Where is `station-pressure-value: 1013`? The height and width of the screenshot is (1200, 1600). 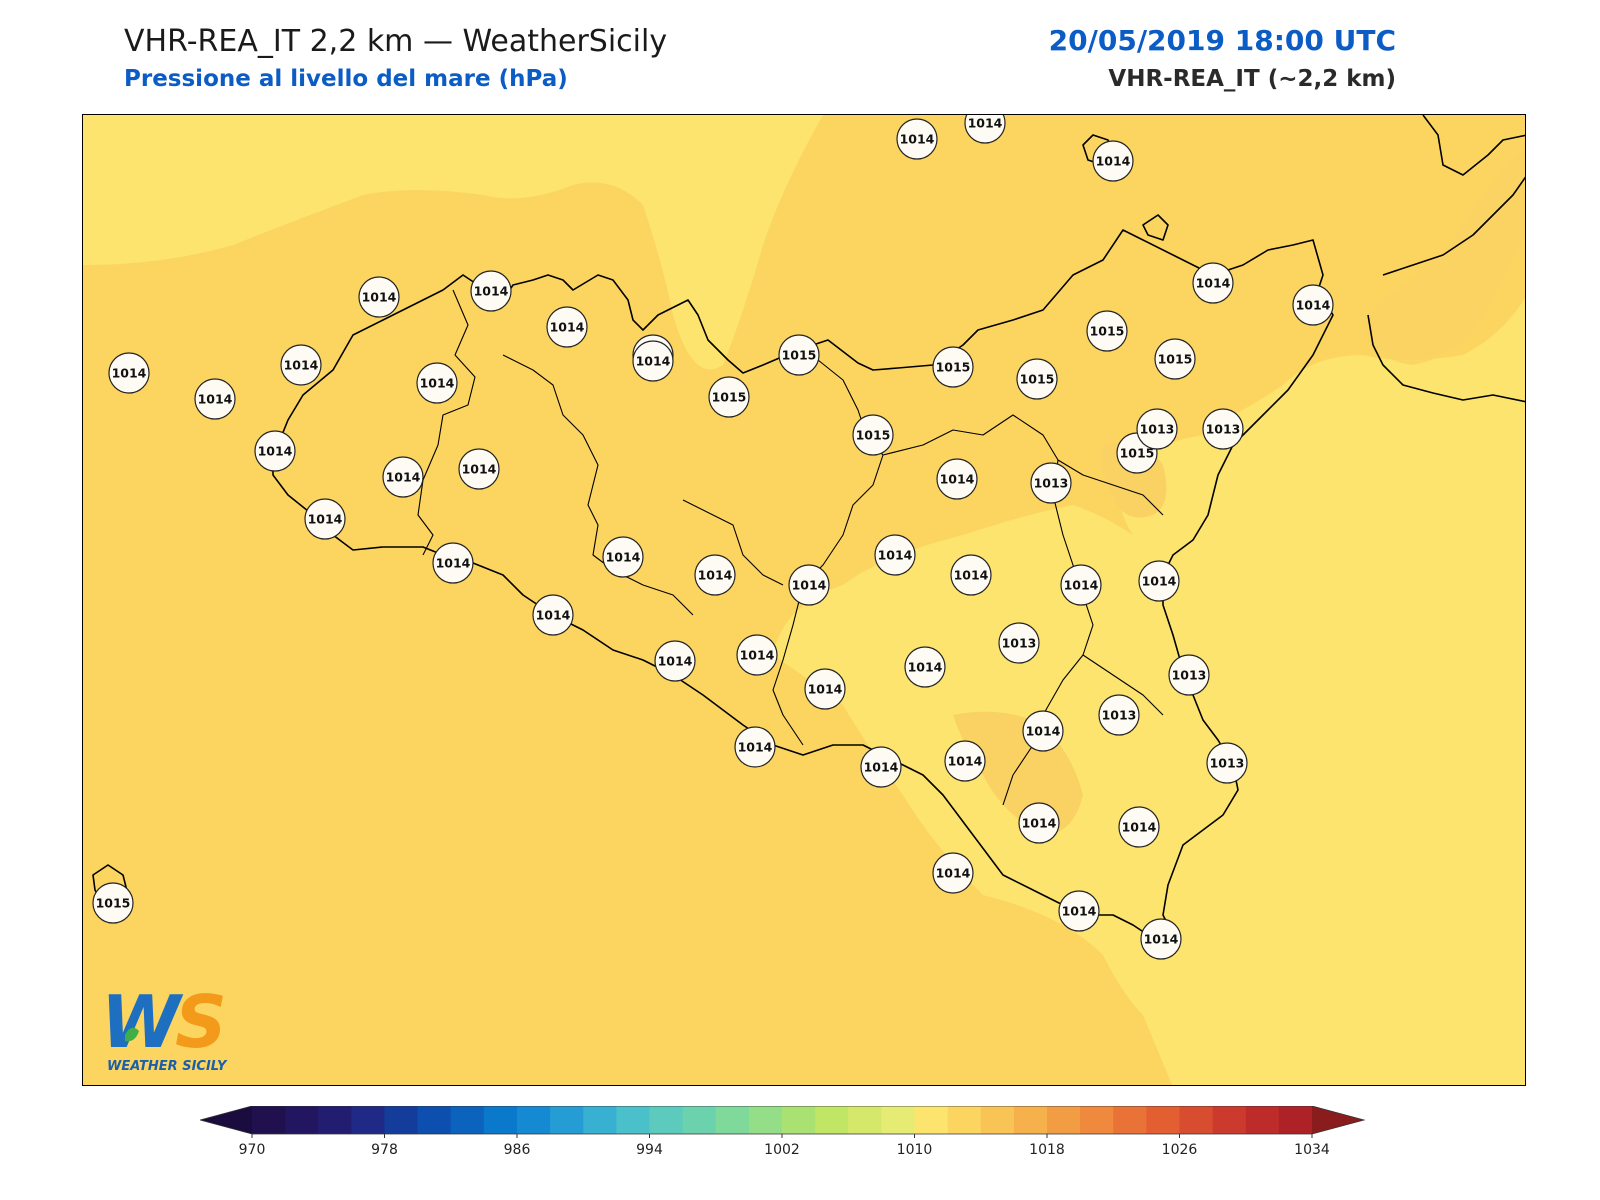
station-pressure-value: 1013 is located at coordinates (1227, 763).